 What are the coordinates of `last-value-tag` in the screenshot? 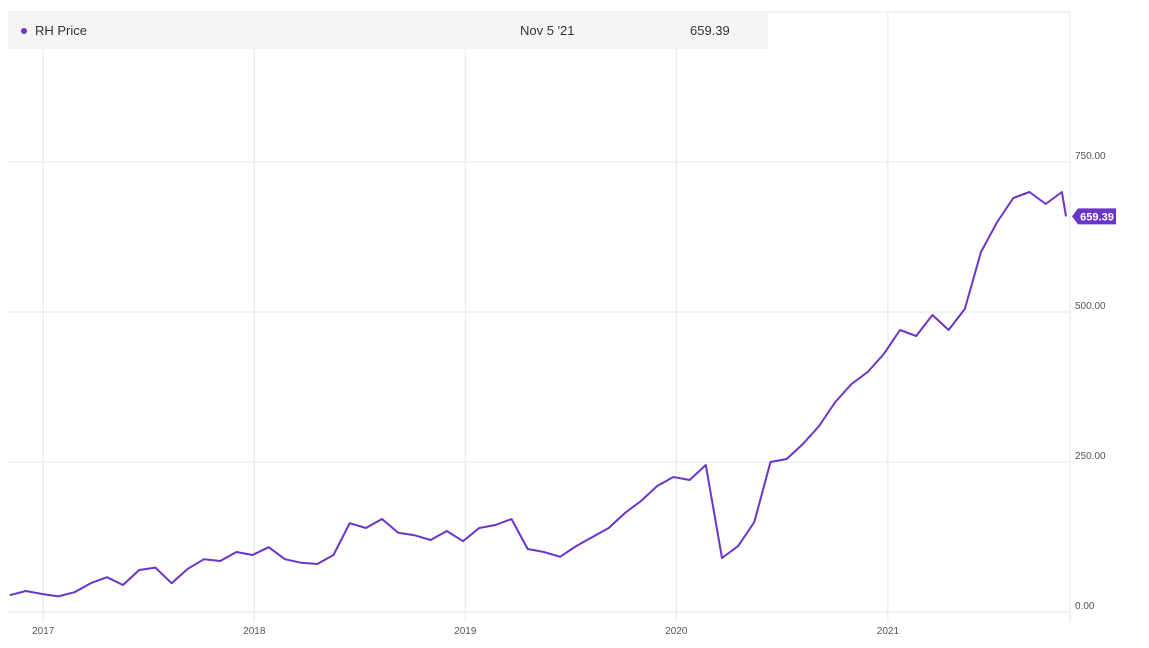 It's located at (1094, 216).